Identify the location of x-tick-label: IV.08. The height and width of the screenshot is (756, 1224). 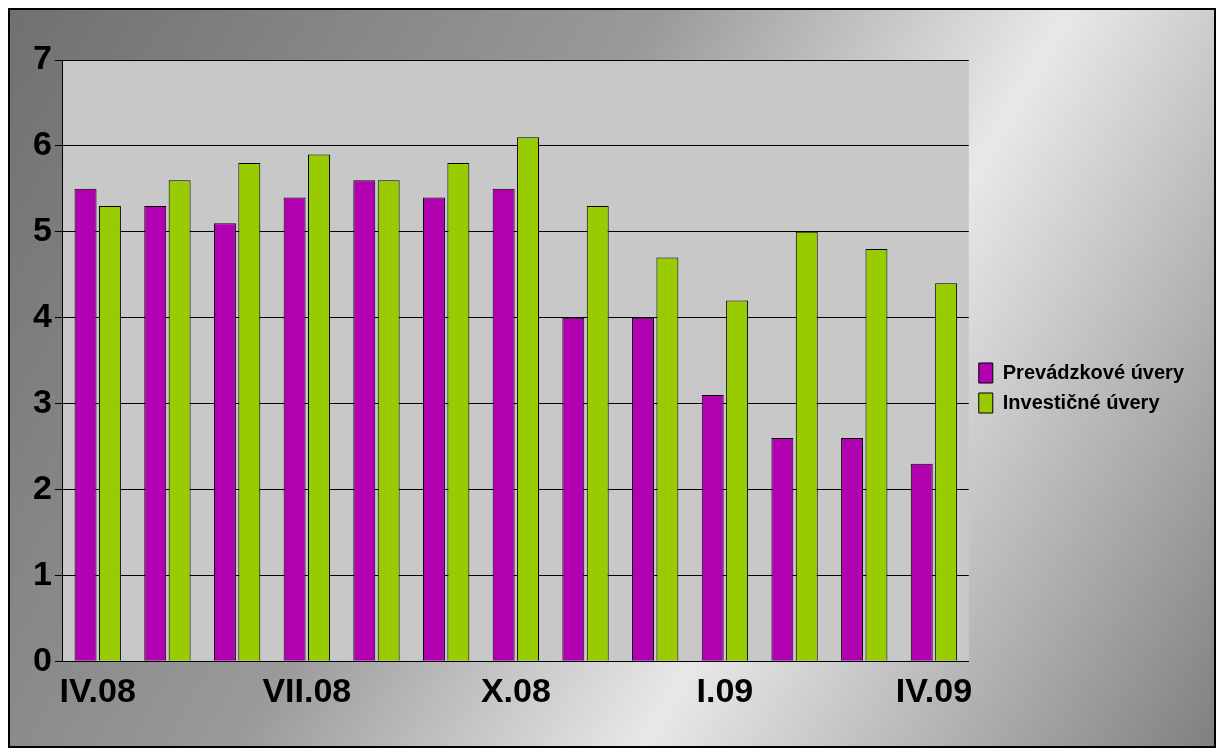
(97, 689).